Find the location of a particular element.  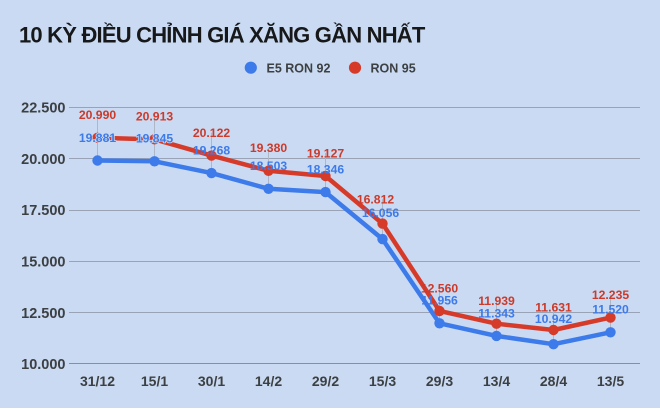

svg-text: 15.000 is located at coordinates (43, 263).